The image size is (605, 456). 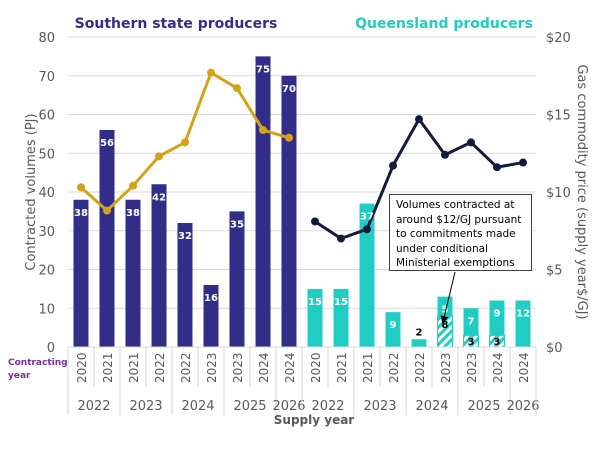 I want to click on y2-tick-label: $0, so click(x=554, y=348).